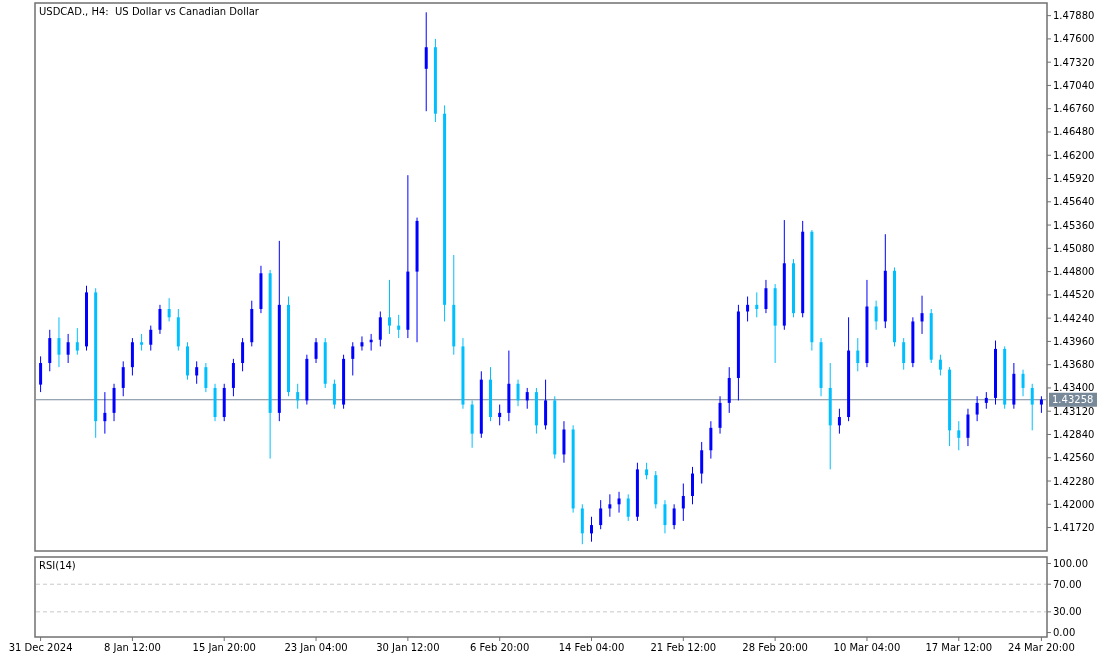 The image size is (1100, 660). What do you see at coordinates (1074, 318) in the screenshot?
I see `y-tick-label: 1.44240` at bounding box center [1074, 318].